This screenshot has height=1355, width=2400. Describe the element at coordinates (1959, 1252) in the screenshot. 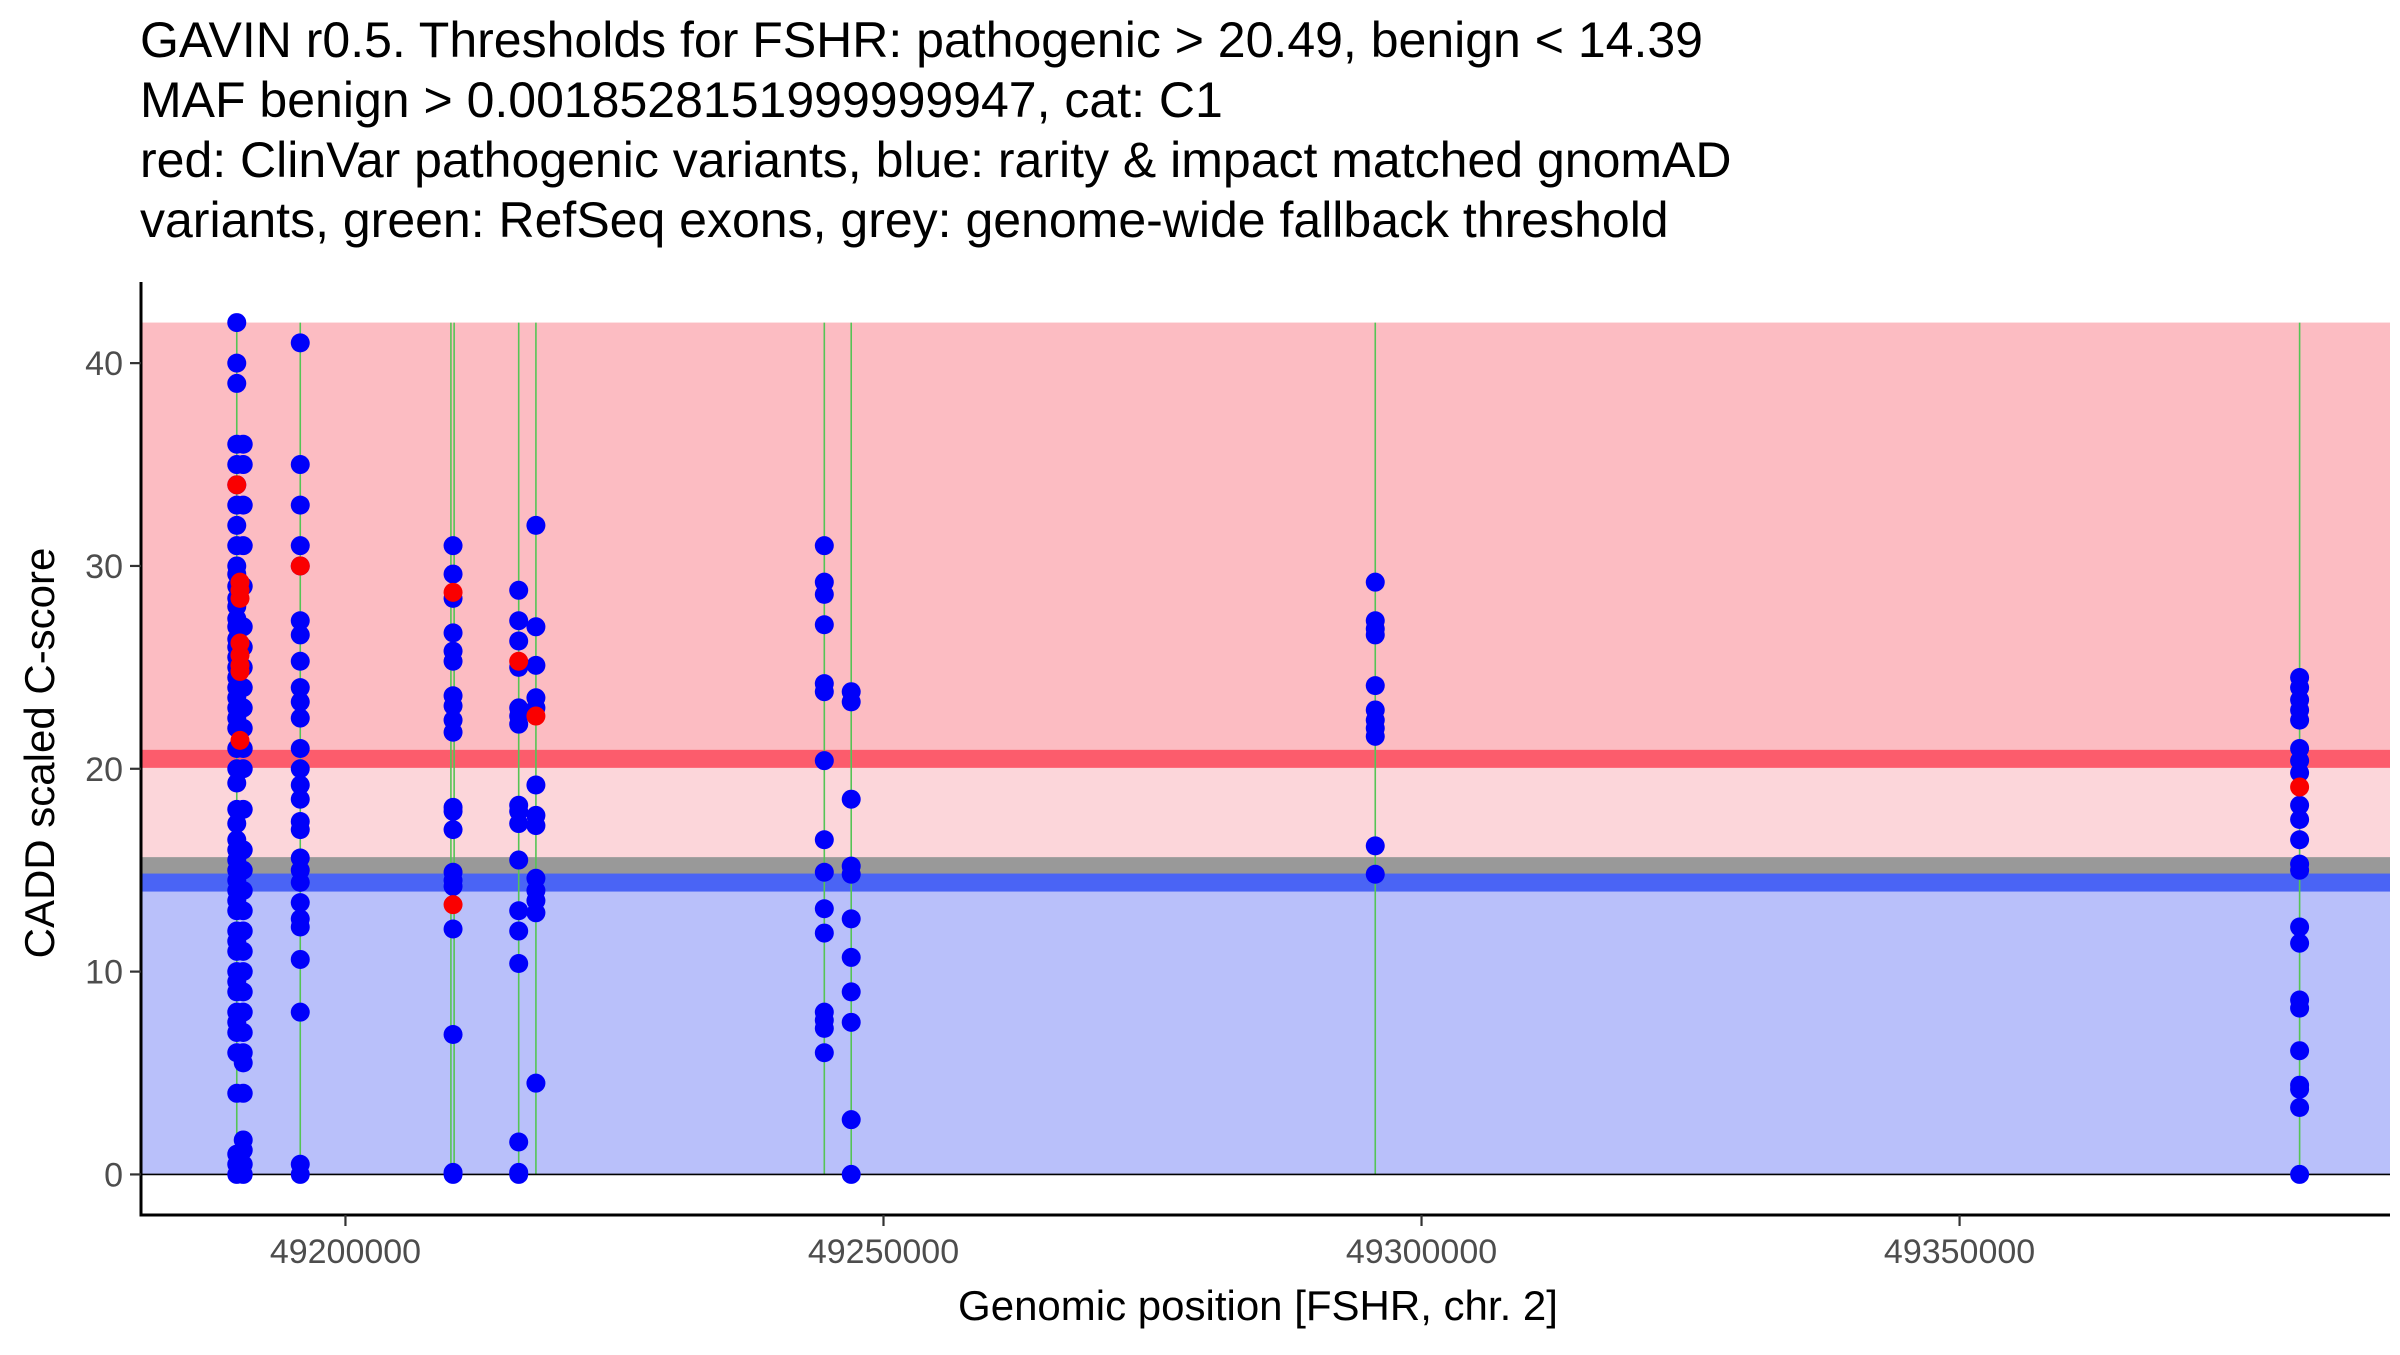

I see `x-tick-label: 49350000` at that location.